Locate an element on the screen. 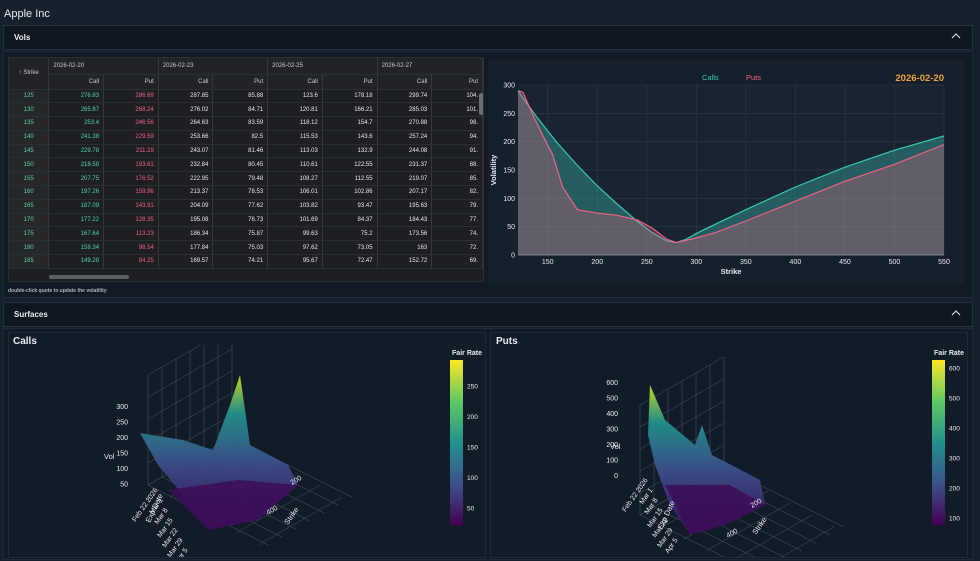 The width and height of the screenshot is (980, 561). call-vol-cell: 106.01 is located at coordinates (295, 192).